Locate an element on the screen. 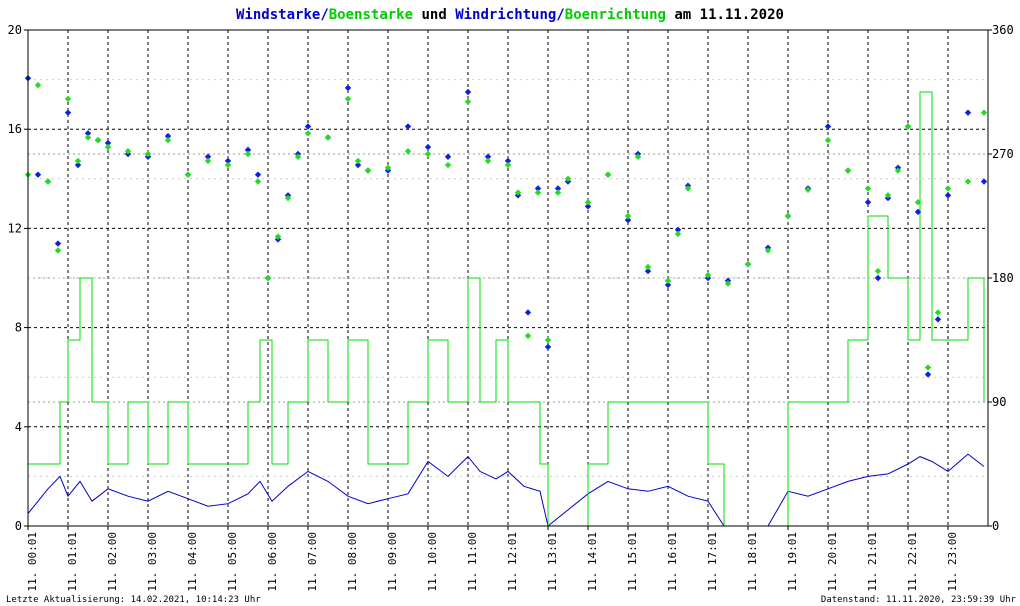 The height and width of the screenshot is (606, 1020). x-tick-label: 11. 22:01 is located at coordinates (912, 562).